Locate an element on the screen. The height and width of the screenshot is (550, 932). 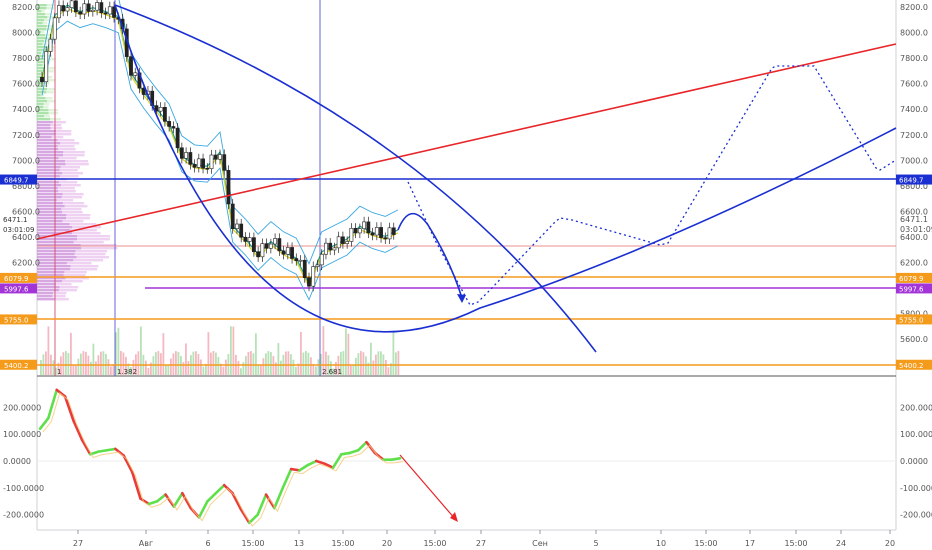
osc-tick-right: 0.0000 is located at coordinates (914, 461).